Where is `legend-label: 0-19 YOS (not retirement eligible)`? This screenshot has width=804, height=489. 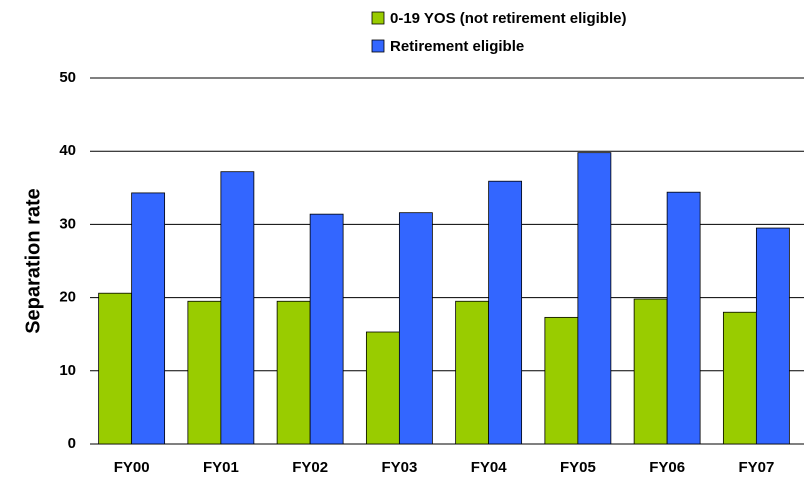 legend-label: 0-19 YOS (not retirement eligible) is located at coordinates (508, 18).